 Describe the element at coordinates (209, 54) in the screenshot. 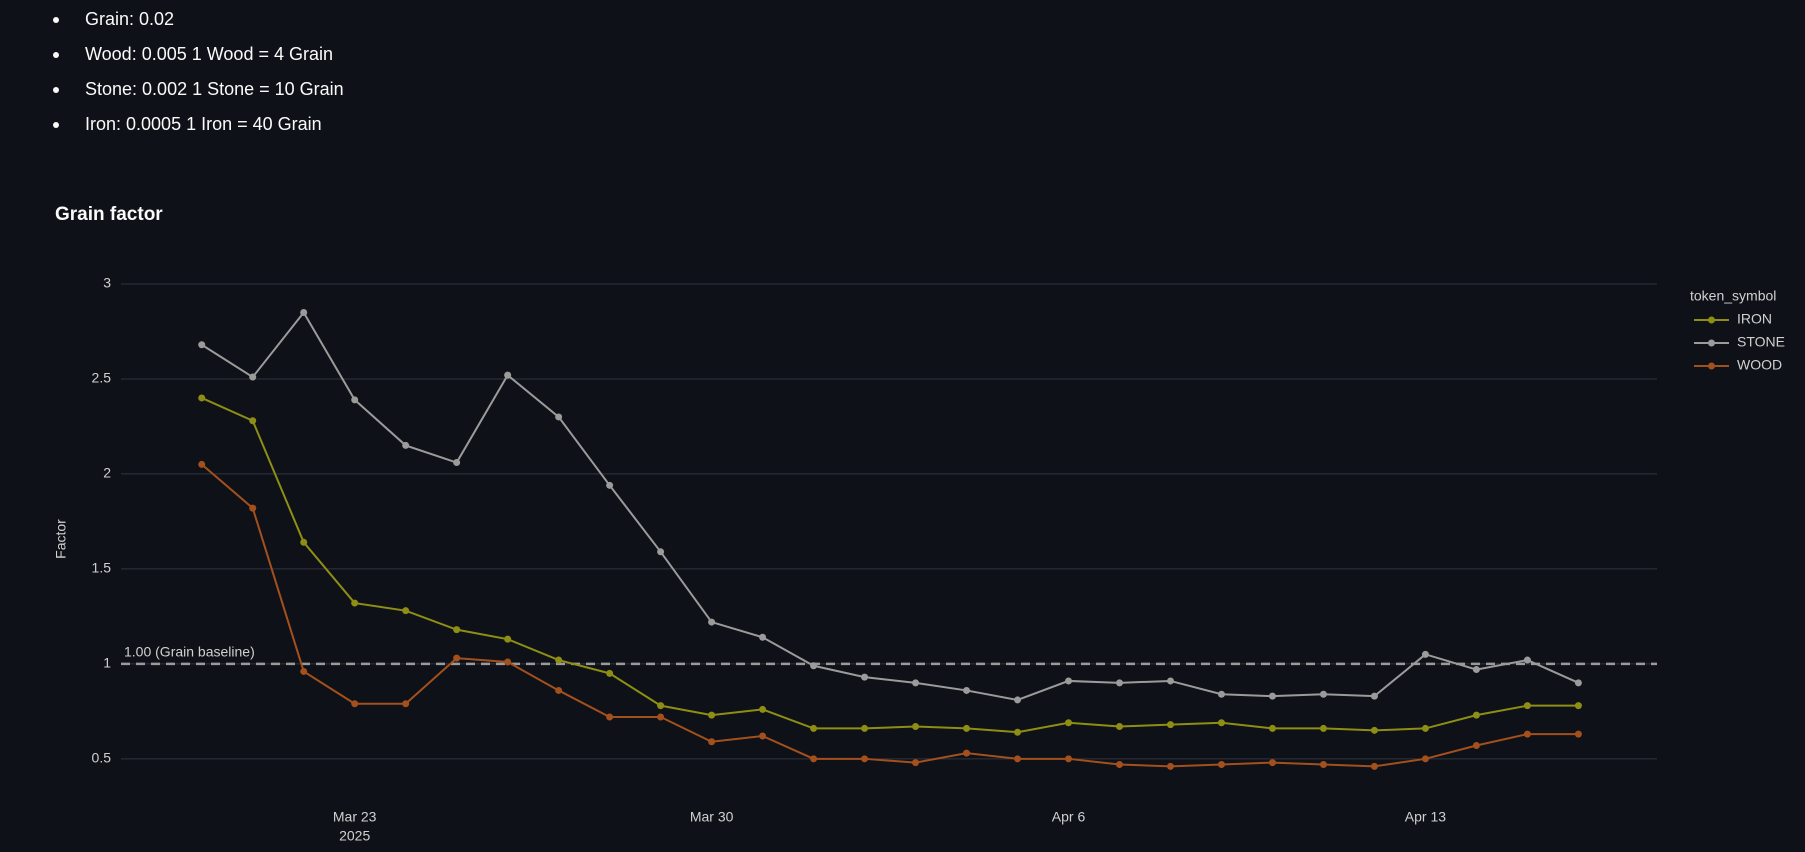

I see `bullet-text: Wood: 0.005 1 Wood = 4 Grain` at that location.